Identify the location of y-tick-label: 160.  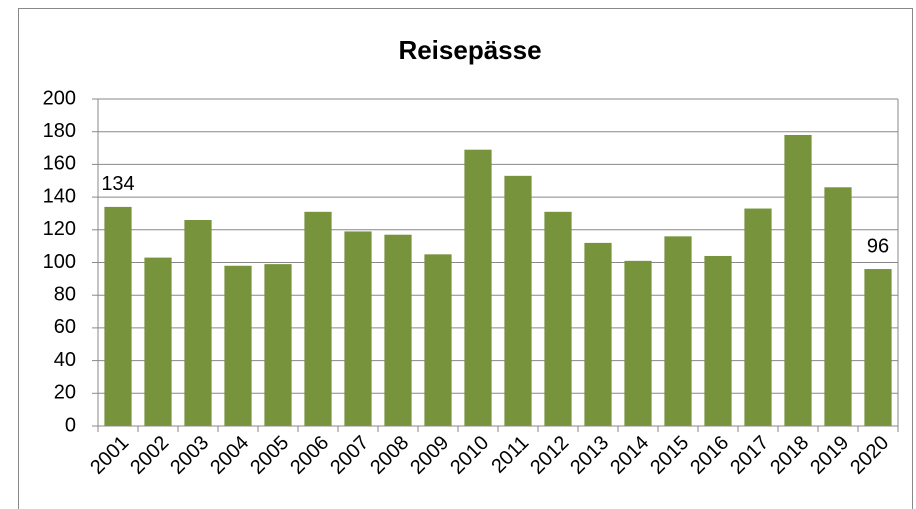
(59, 164).